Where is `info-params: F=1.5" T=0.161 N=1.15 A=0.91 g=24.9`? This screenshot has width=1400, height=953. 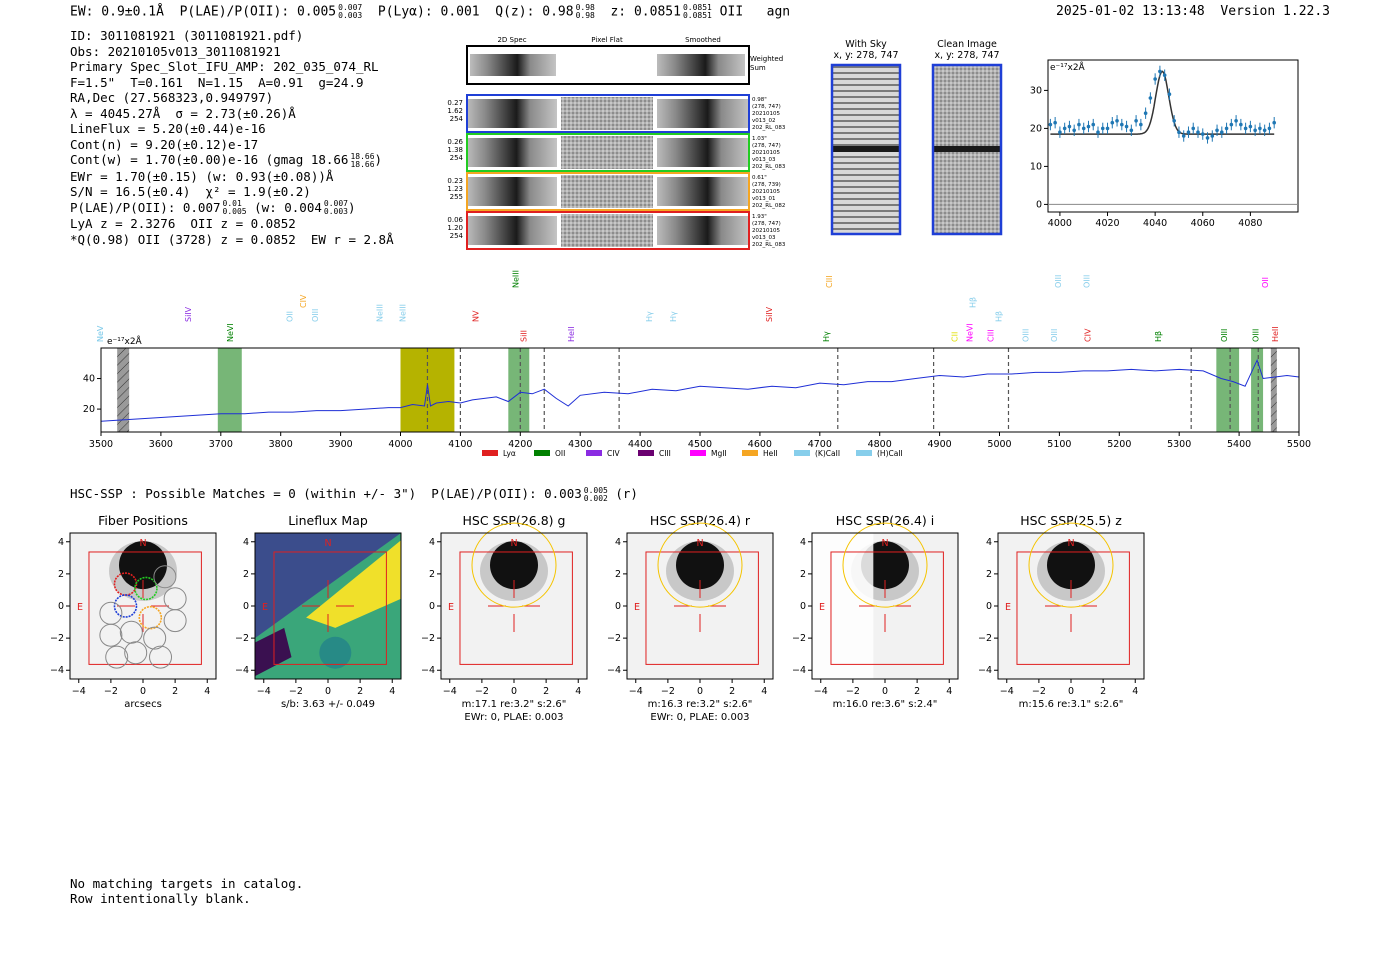 info-params: F=1.5" T=0.161 N=1.15 A=0.91 g=24.9 is located at coordinates (217, 82).